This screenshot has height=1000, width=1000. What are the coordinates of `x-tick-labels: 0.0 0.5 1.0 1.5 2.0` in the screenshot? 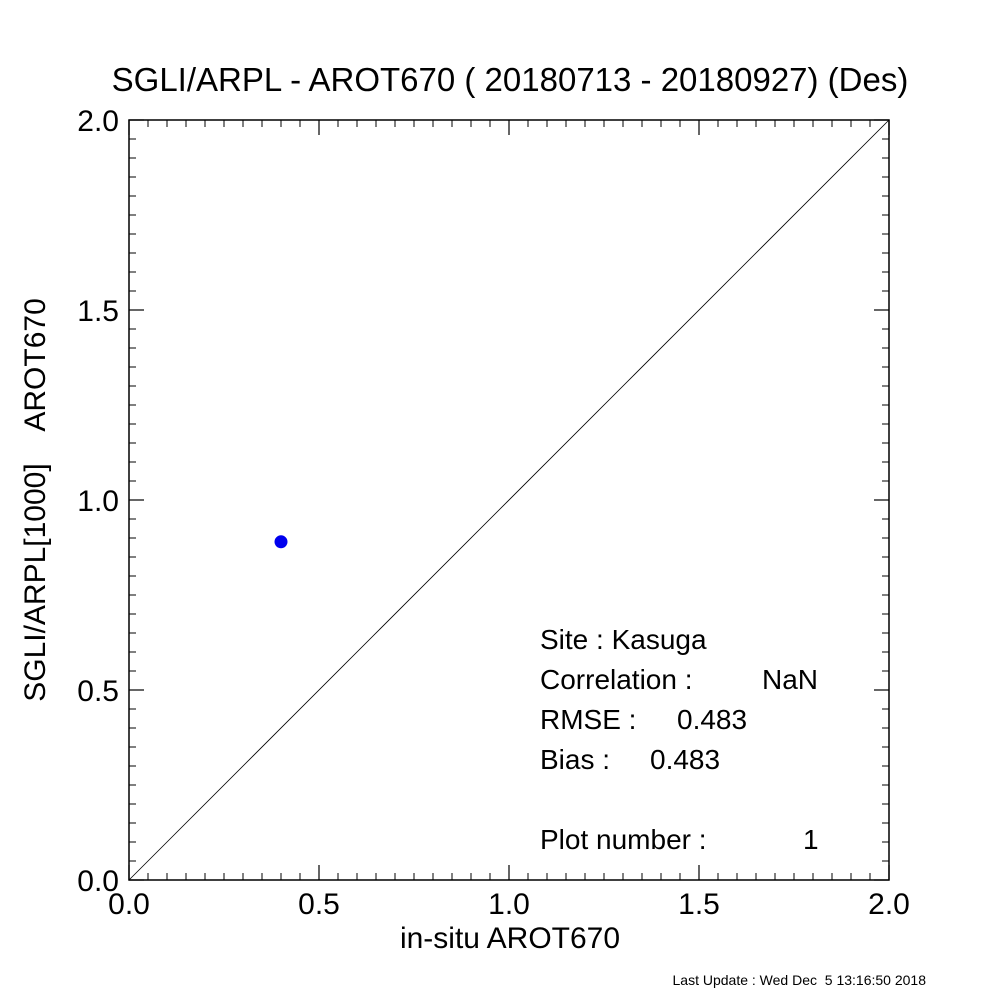 It's located at (509, 904).